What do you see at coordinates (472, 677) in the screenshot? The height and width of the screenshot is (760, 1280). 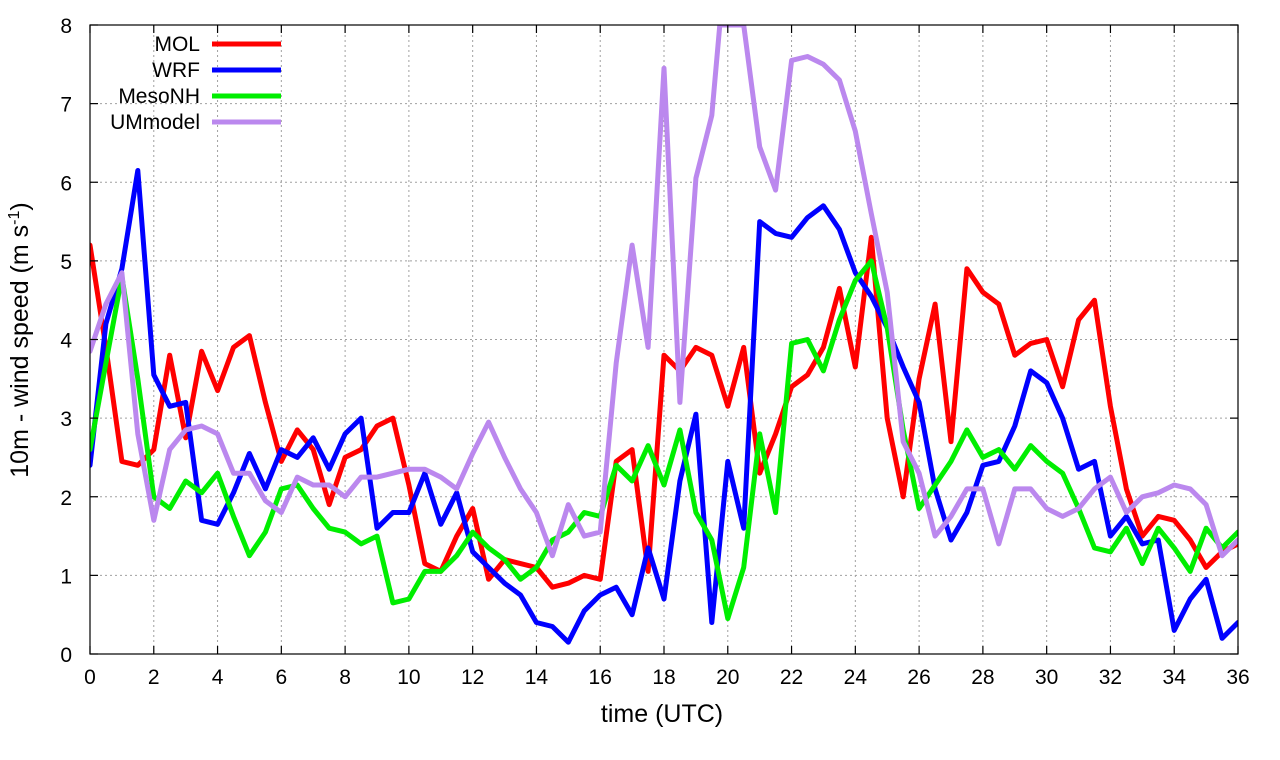 I see `x-tick-label: 12` at bounding box center [472, 677].